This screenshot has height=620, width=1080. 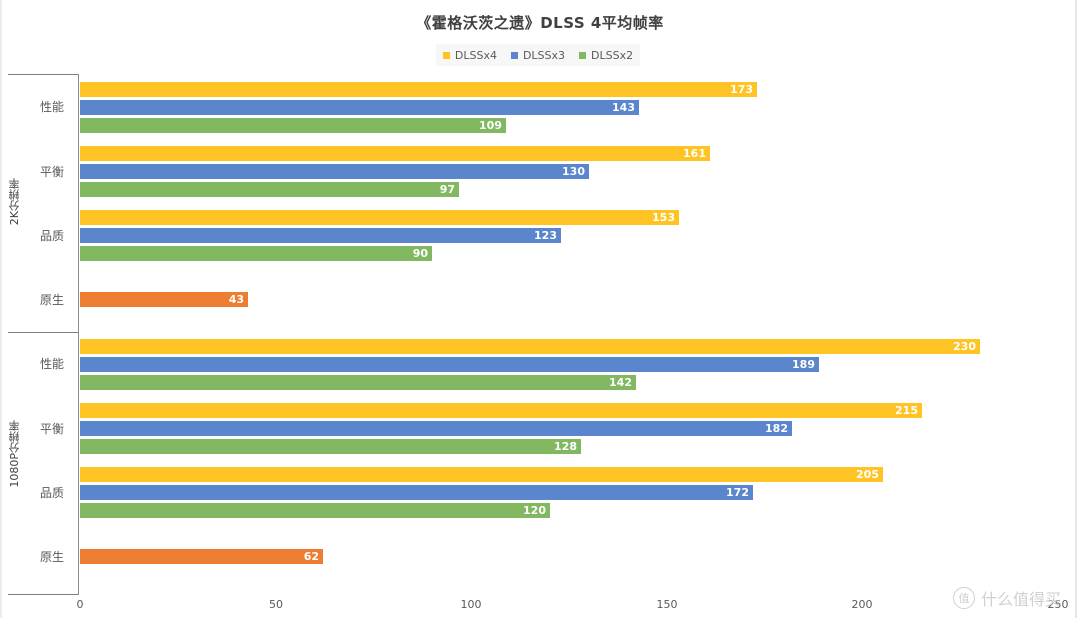 What do you see at coordinates (501, 410) in the screenshot?
I see `bar-1080p-balanced-dlssx4: 215` at bounding box center [501, 410].